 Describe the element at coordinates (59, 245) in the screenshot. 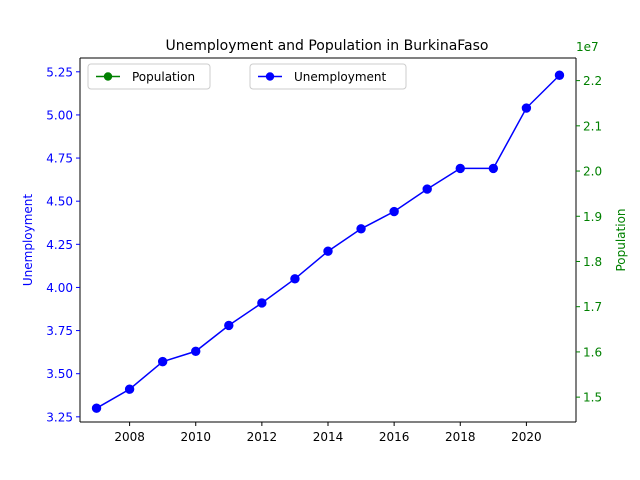

I see `left-y-tick-label: 4.25` at that location.